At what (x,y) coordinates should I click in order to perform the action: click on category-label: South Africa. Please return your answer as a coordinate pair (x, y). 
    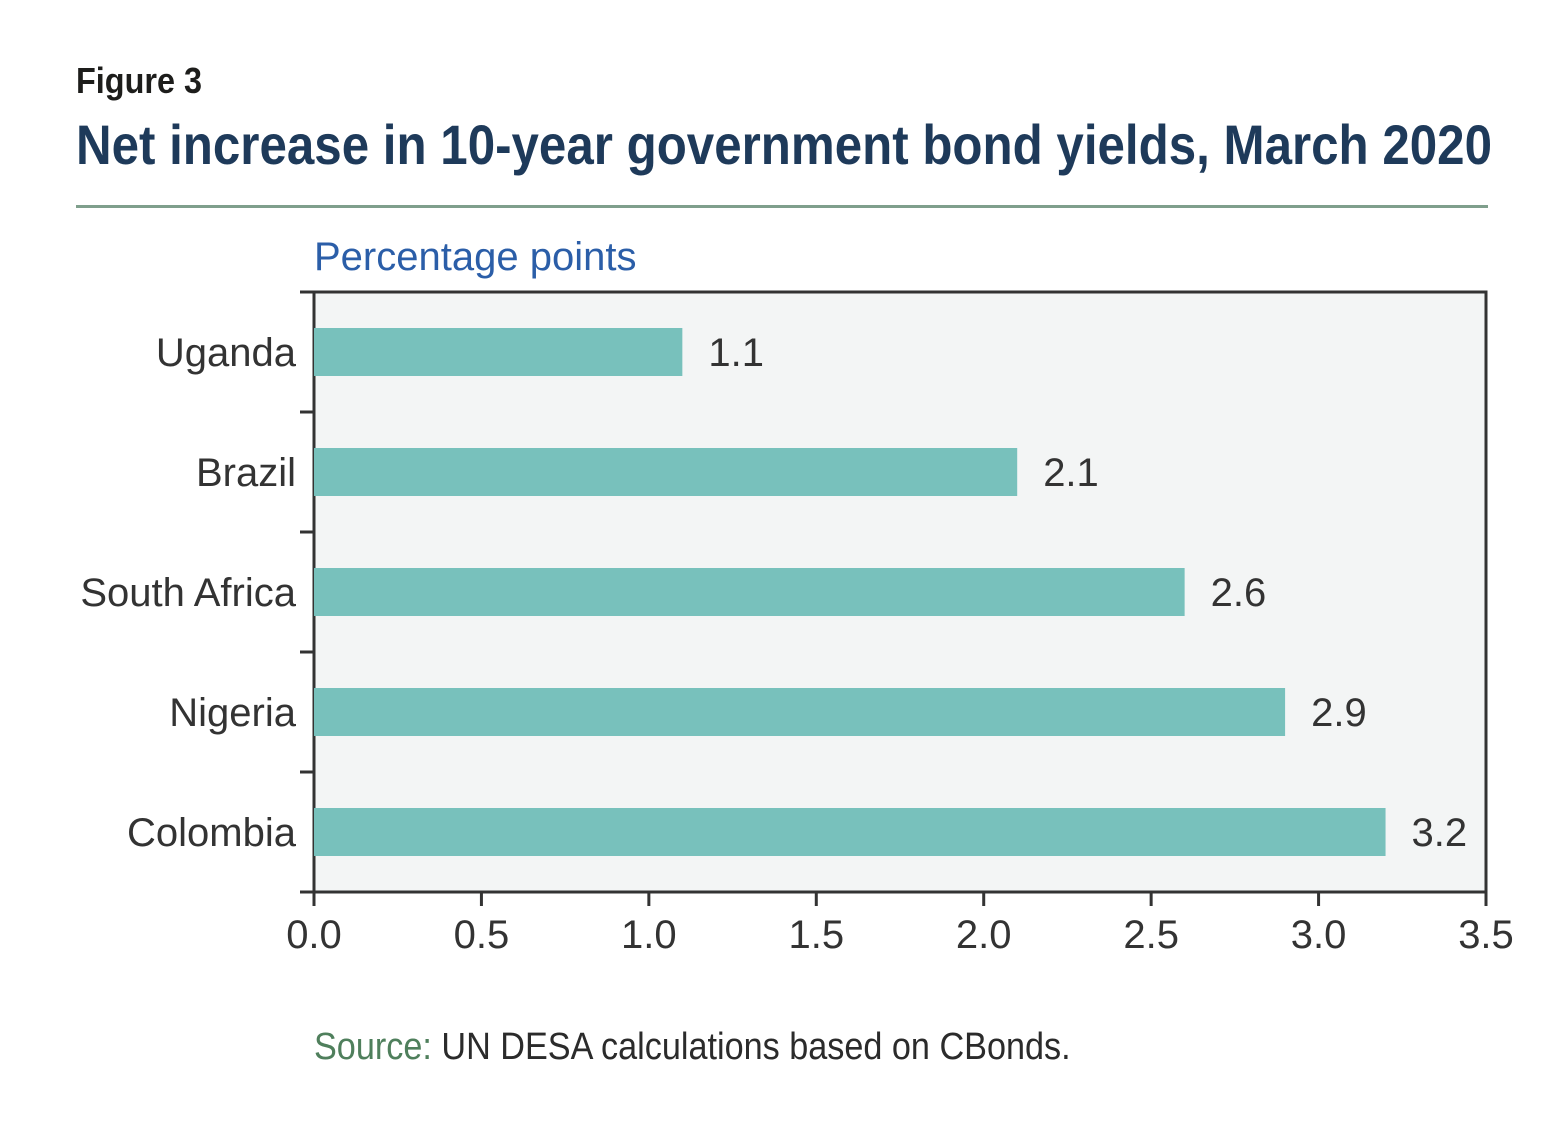
    Looking at the image, I should click on (188, 593).